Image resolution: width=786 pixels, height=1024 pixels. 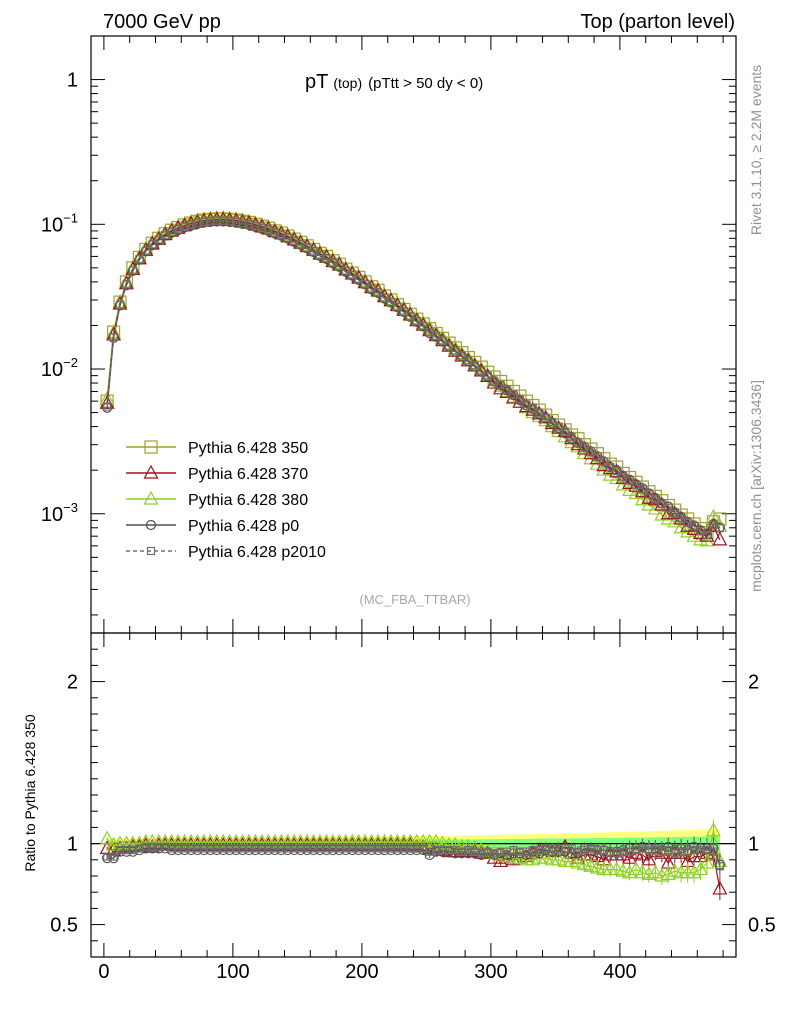 I want to click on ratio-y-axis-label: Ratio to Pythia 6.428 350, so click(x=30, y=792).